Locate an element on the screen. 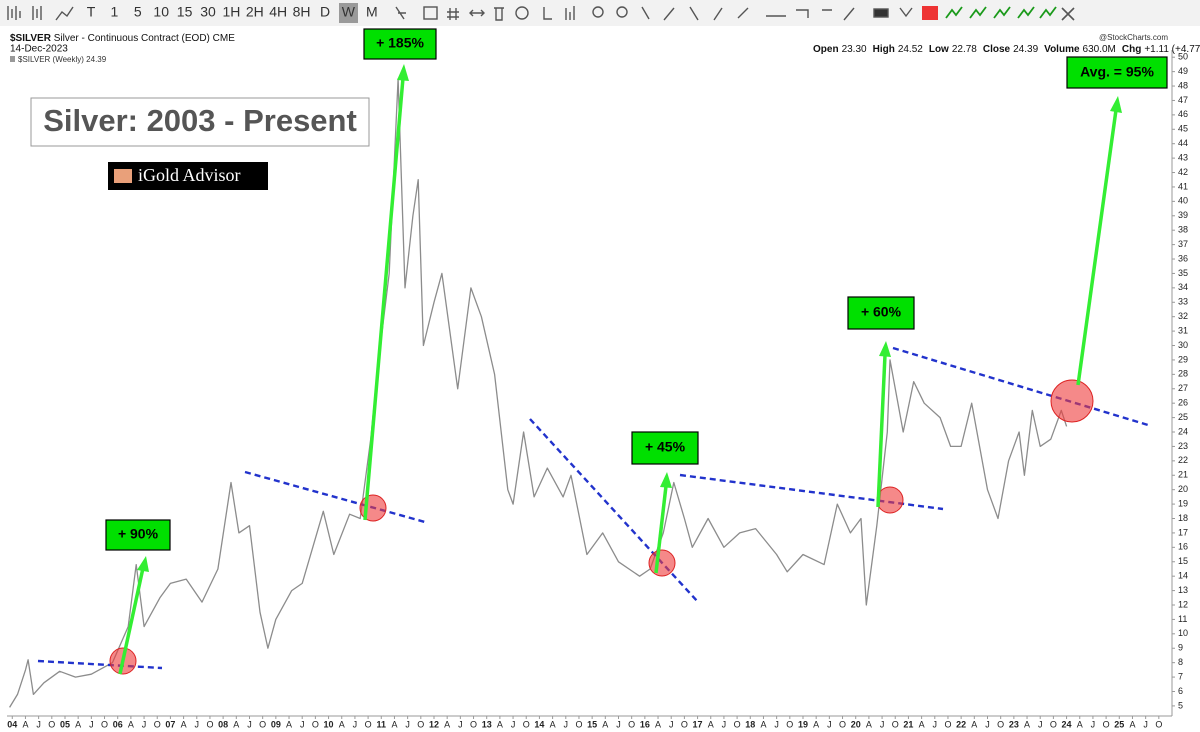  chart-title: Silver: 2003 - Present is located at coordinates (200, 120).